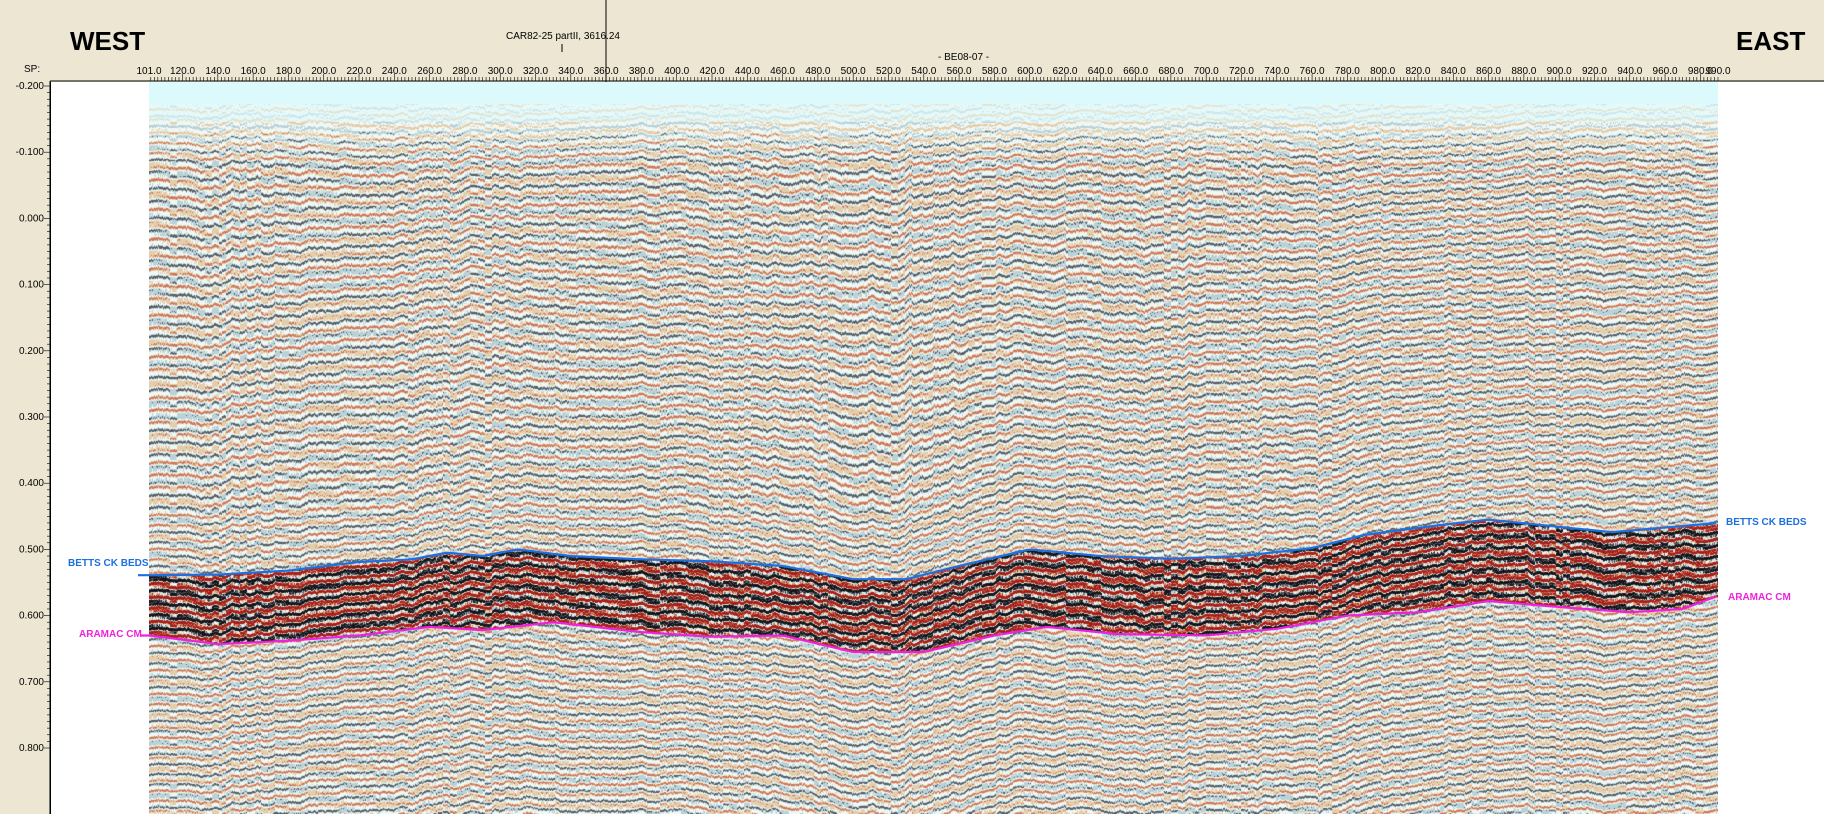 The image size is (1824, 814). I want to click on sp-tick-label: 160.0, so click(253, 71).